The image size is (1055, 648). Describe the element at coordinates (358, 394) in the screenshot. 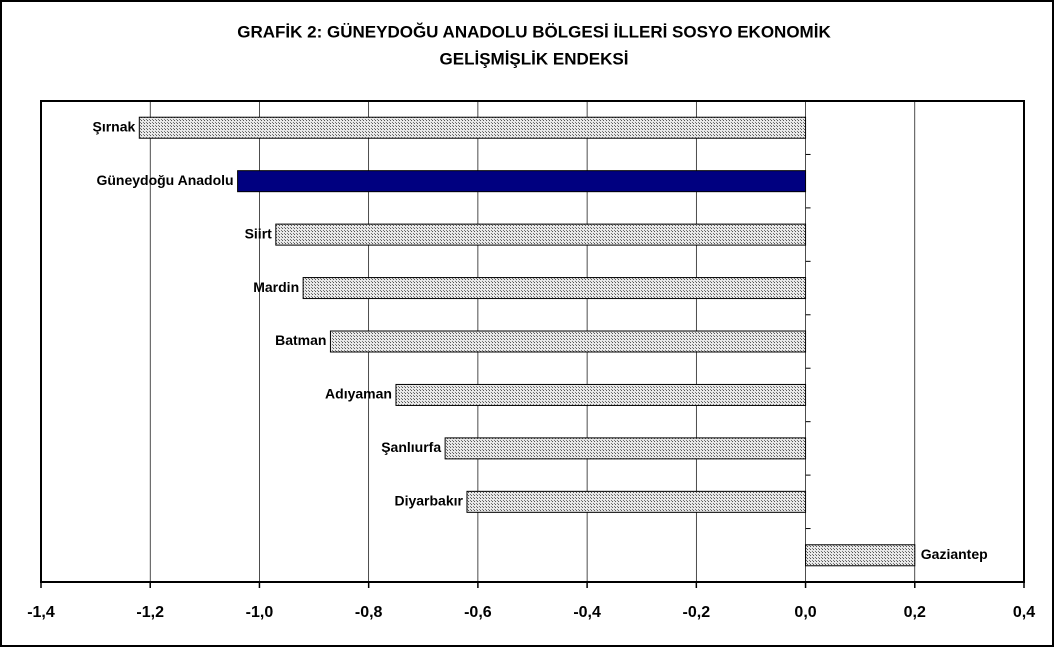

I see `bar-label: Adıyaman` at that location.